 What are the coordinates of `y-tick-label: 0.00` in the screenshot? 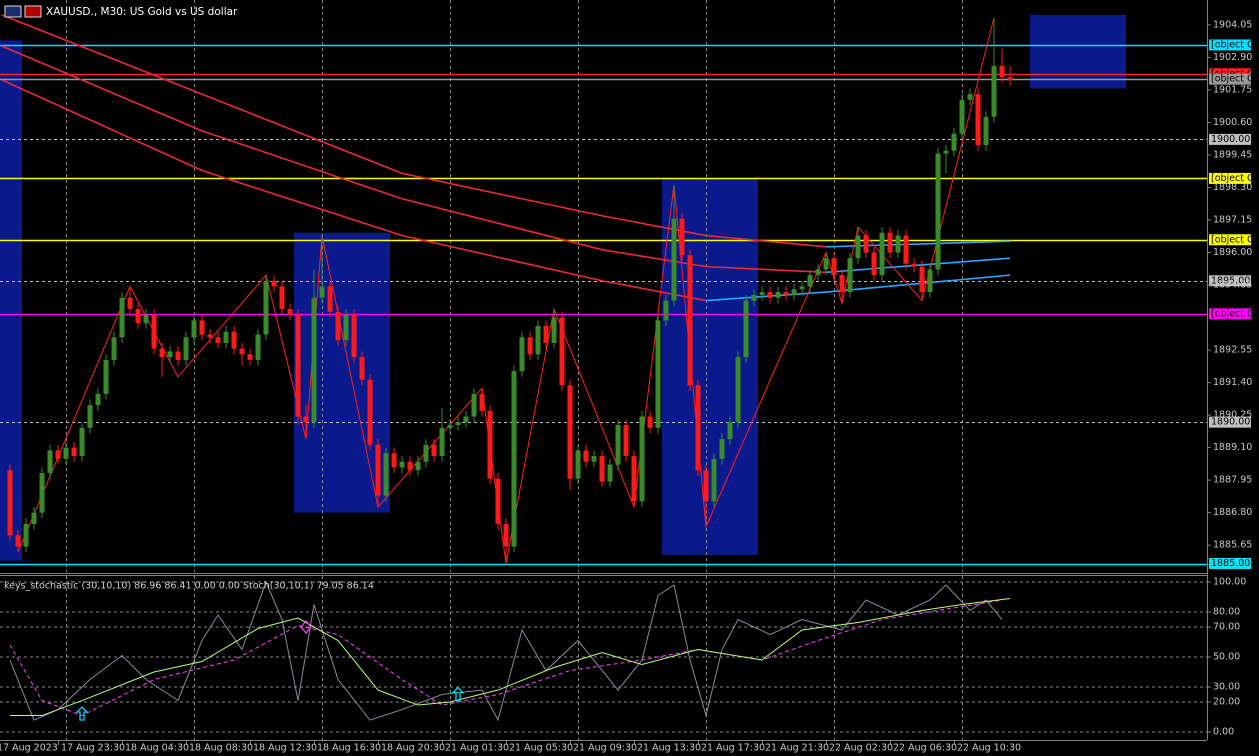 It's located at (1223, 732).